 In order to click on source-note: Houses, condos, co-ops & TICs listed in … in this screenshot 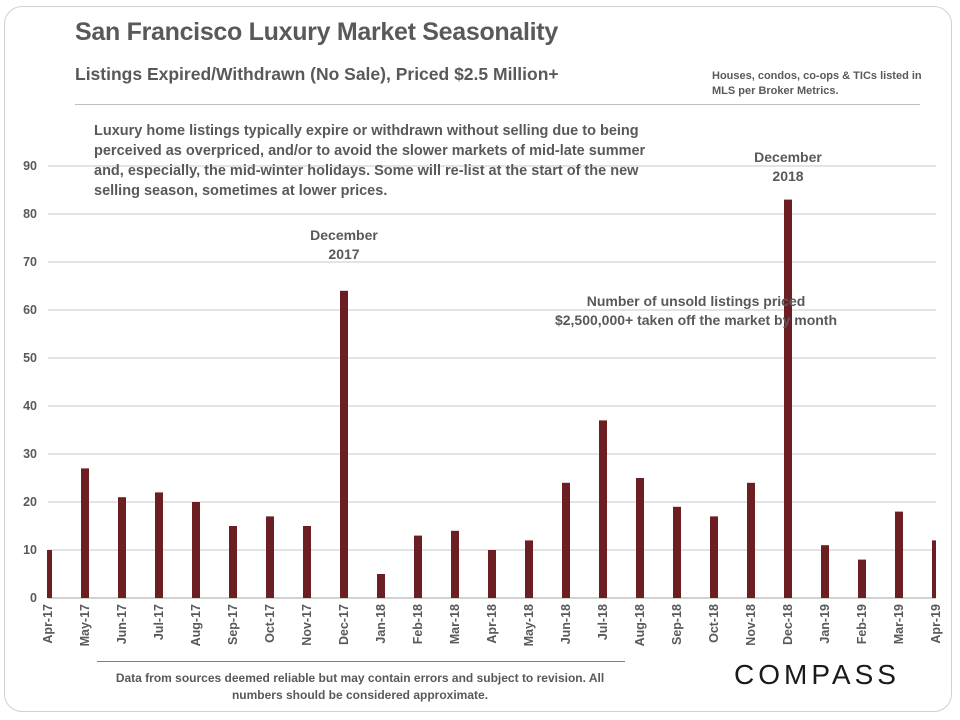, I will do `click(817, 83)`.